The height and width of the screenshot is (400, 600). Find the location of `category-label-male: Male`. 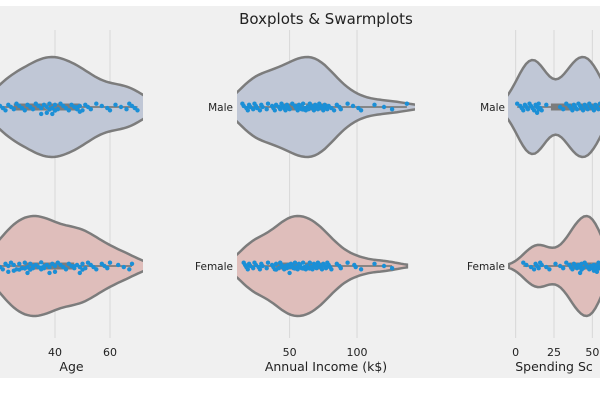

category-label-male: Male is located at coordinates (220, 108).